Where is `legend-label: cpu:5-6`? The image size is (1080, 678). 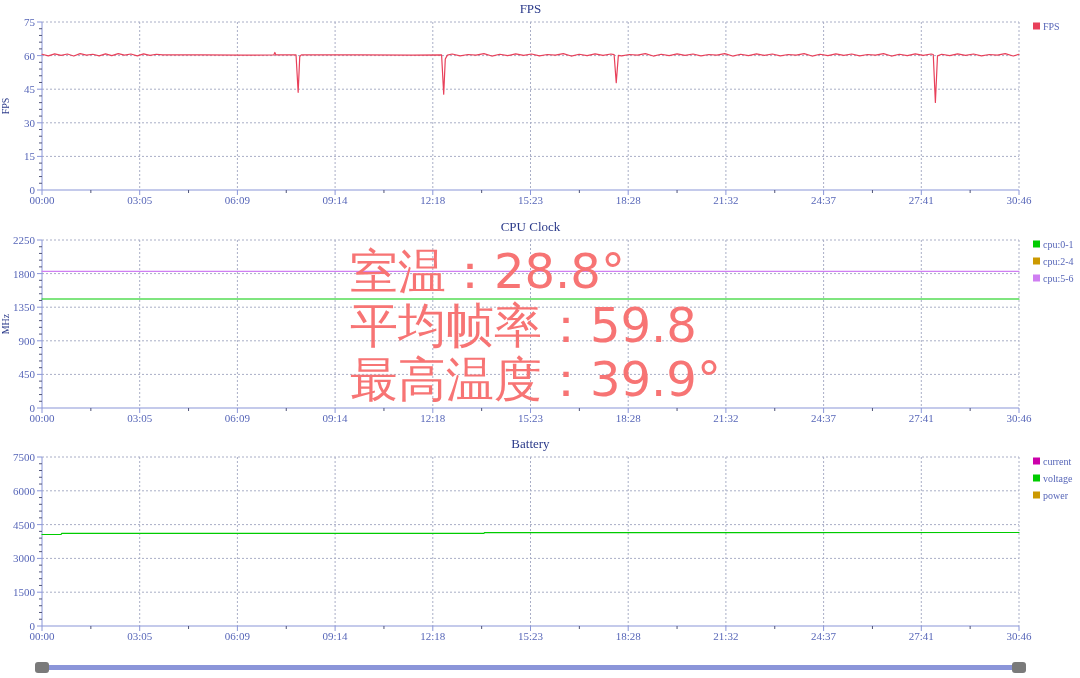
legend-label: cpu:5-6 is located at coordinates (1058, 278).